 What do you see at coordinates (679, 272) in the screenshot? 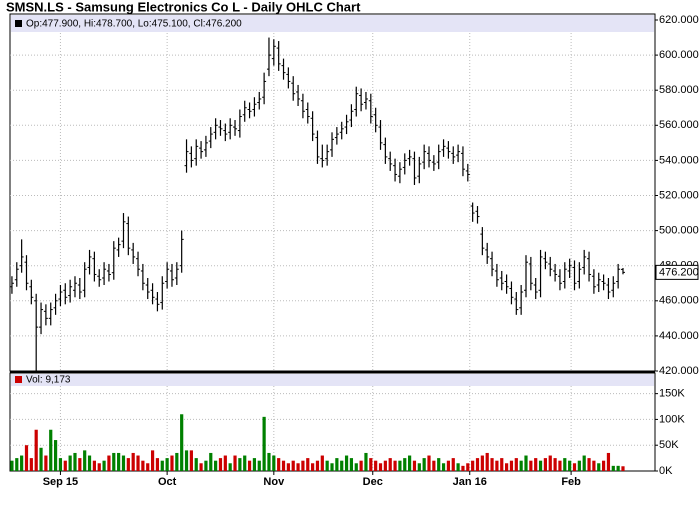
I see `last-price-label: 476.200` at bounding box center [679, 272].